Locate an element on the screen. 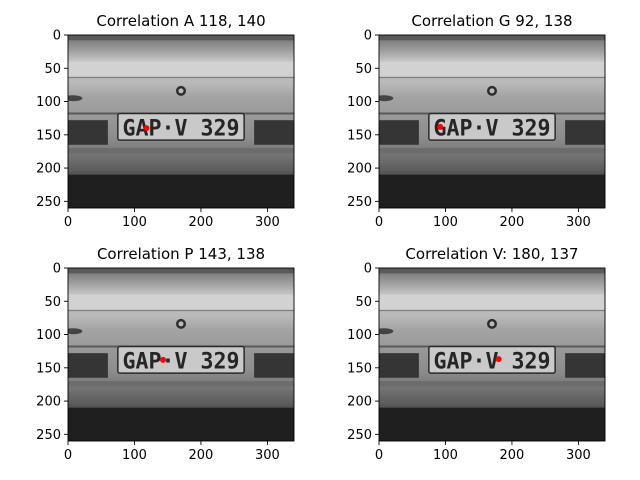  panel-title: Correlation V: 180, 137 is located at coordinates (491, 254).